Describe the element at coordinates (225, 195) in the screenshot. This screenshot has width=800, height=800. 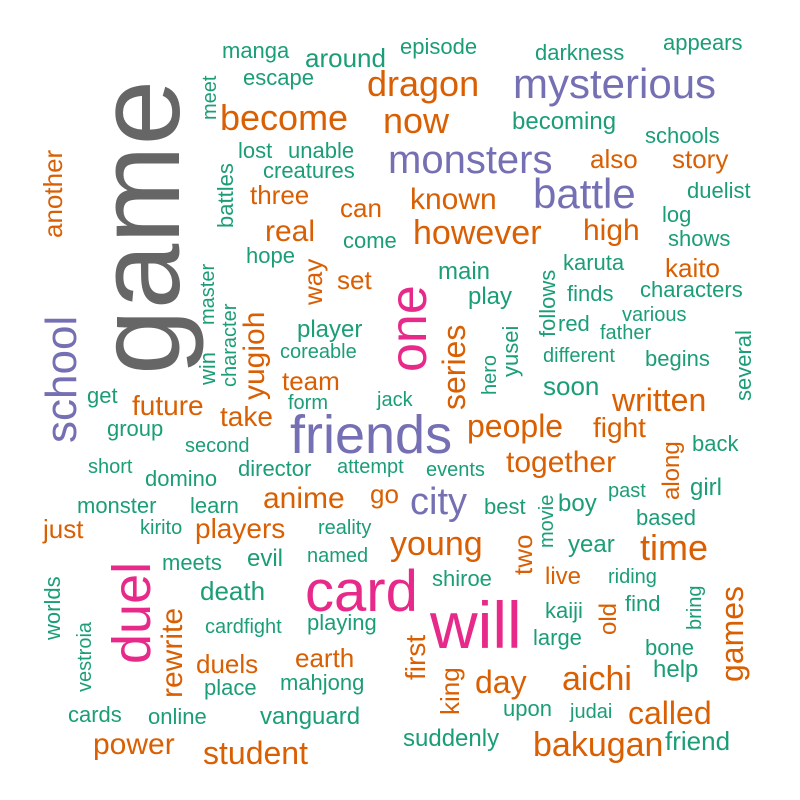
I see `word-battles: battles` at that location.